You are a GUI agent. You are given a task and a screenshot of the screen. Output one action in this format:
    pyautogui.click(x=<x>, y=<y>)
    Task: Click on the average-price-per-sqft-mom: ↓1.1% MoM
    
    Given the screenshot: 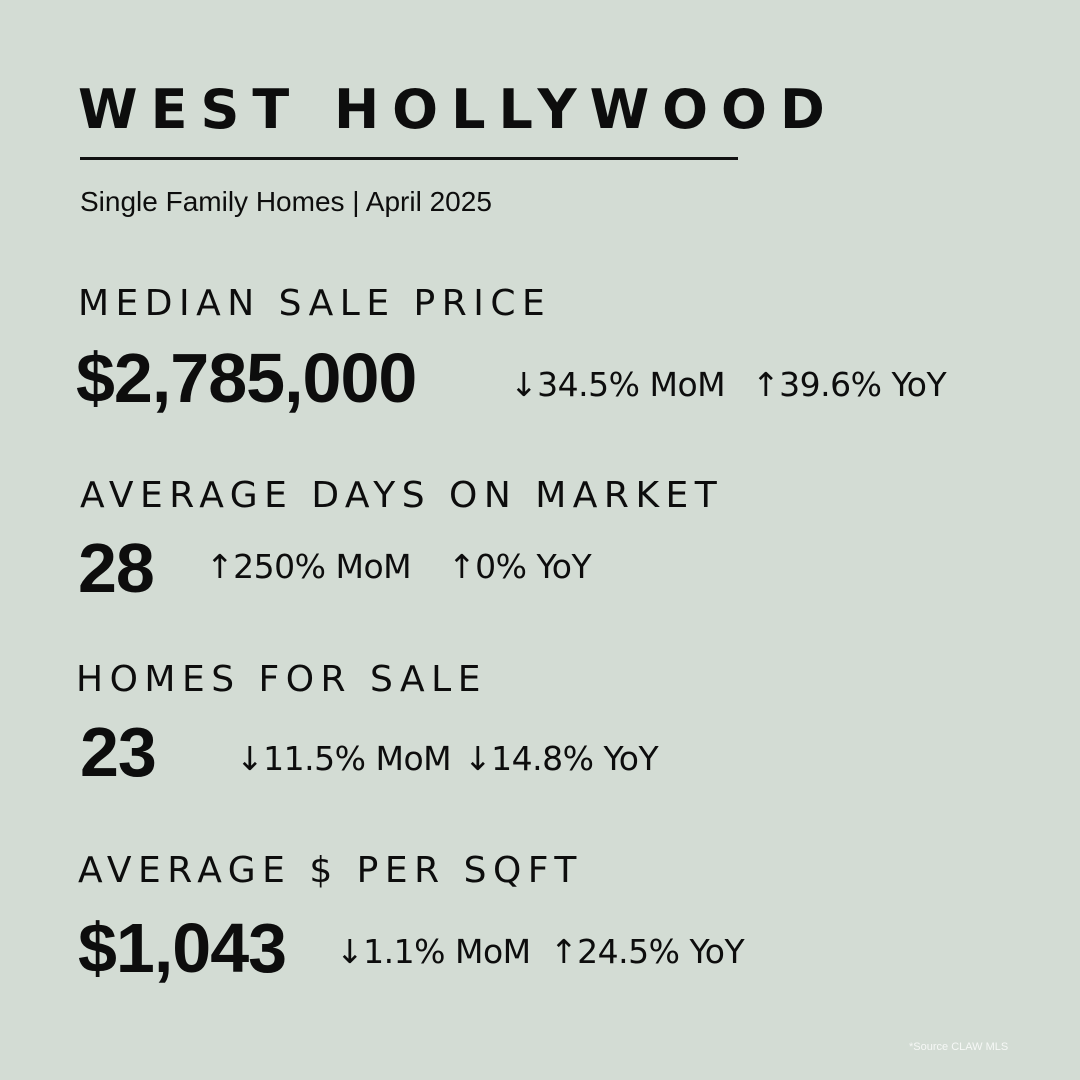 What is the action you would take?
    pyautogui.click(x=433, y=951)
    